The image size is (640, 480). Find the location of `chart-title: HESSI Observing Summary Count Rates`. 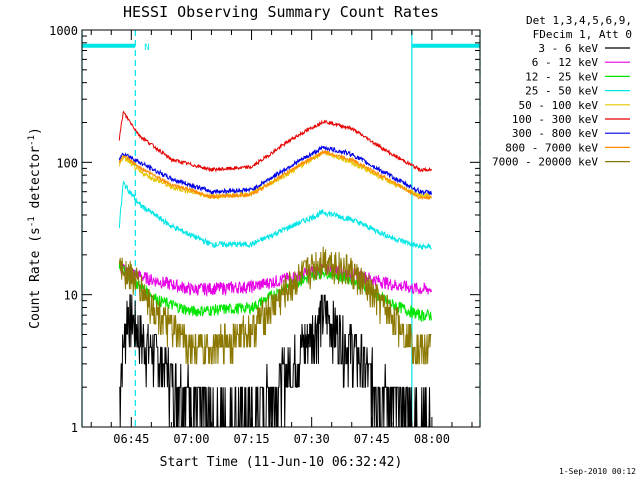

chart-title: HESSI Observing Summary Count Rates is located at coordinates (281, 12).